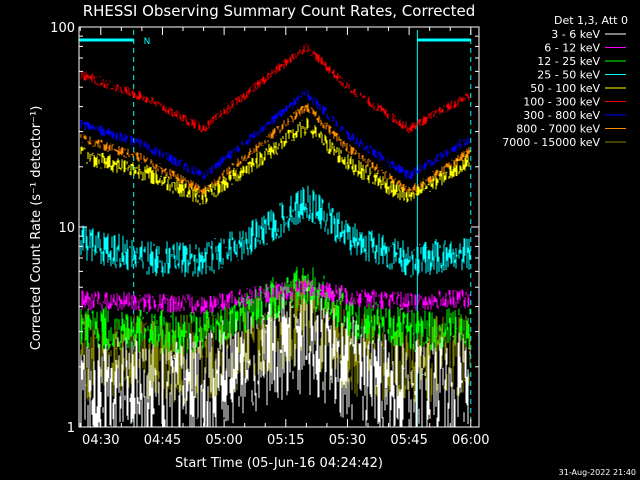  I want to click on x-tick-label: 06:00, so click(470, 440).